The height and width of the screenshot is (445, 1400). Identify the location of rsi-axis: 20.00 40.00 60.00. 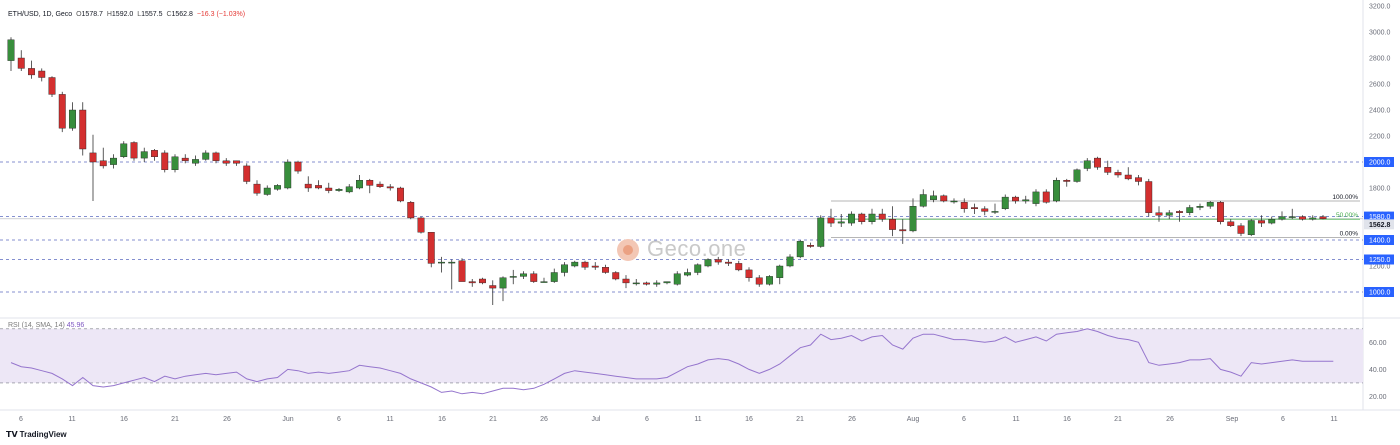
(1378, 370).